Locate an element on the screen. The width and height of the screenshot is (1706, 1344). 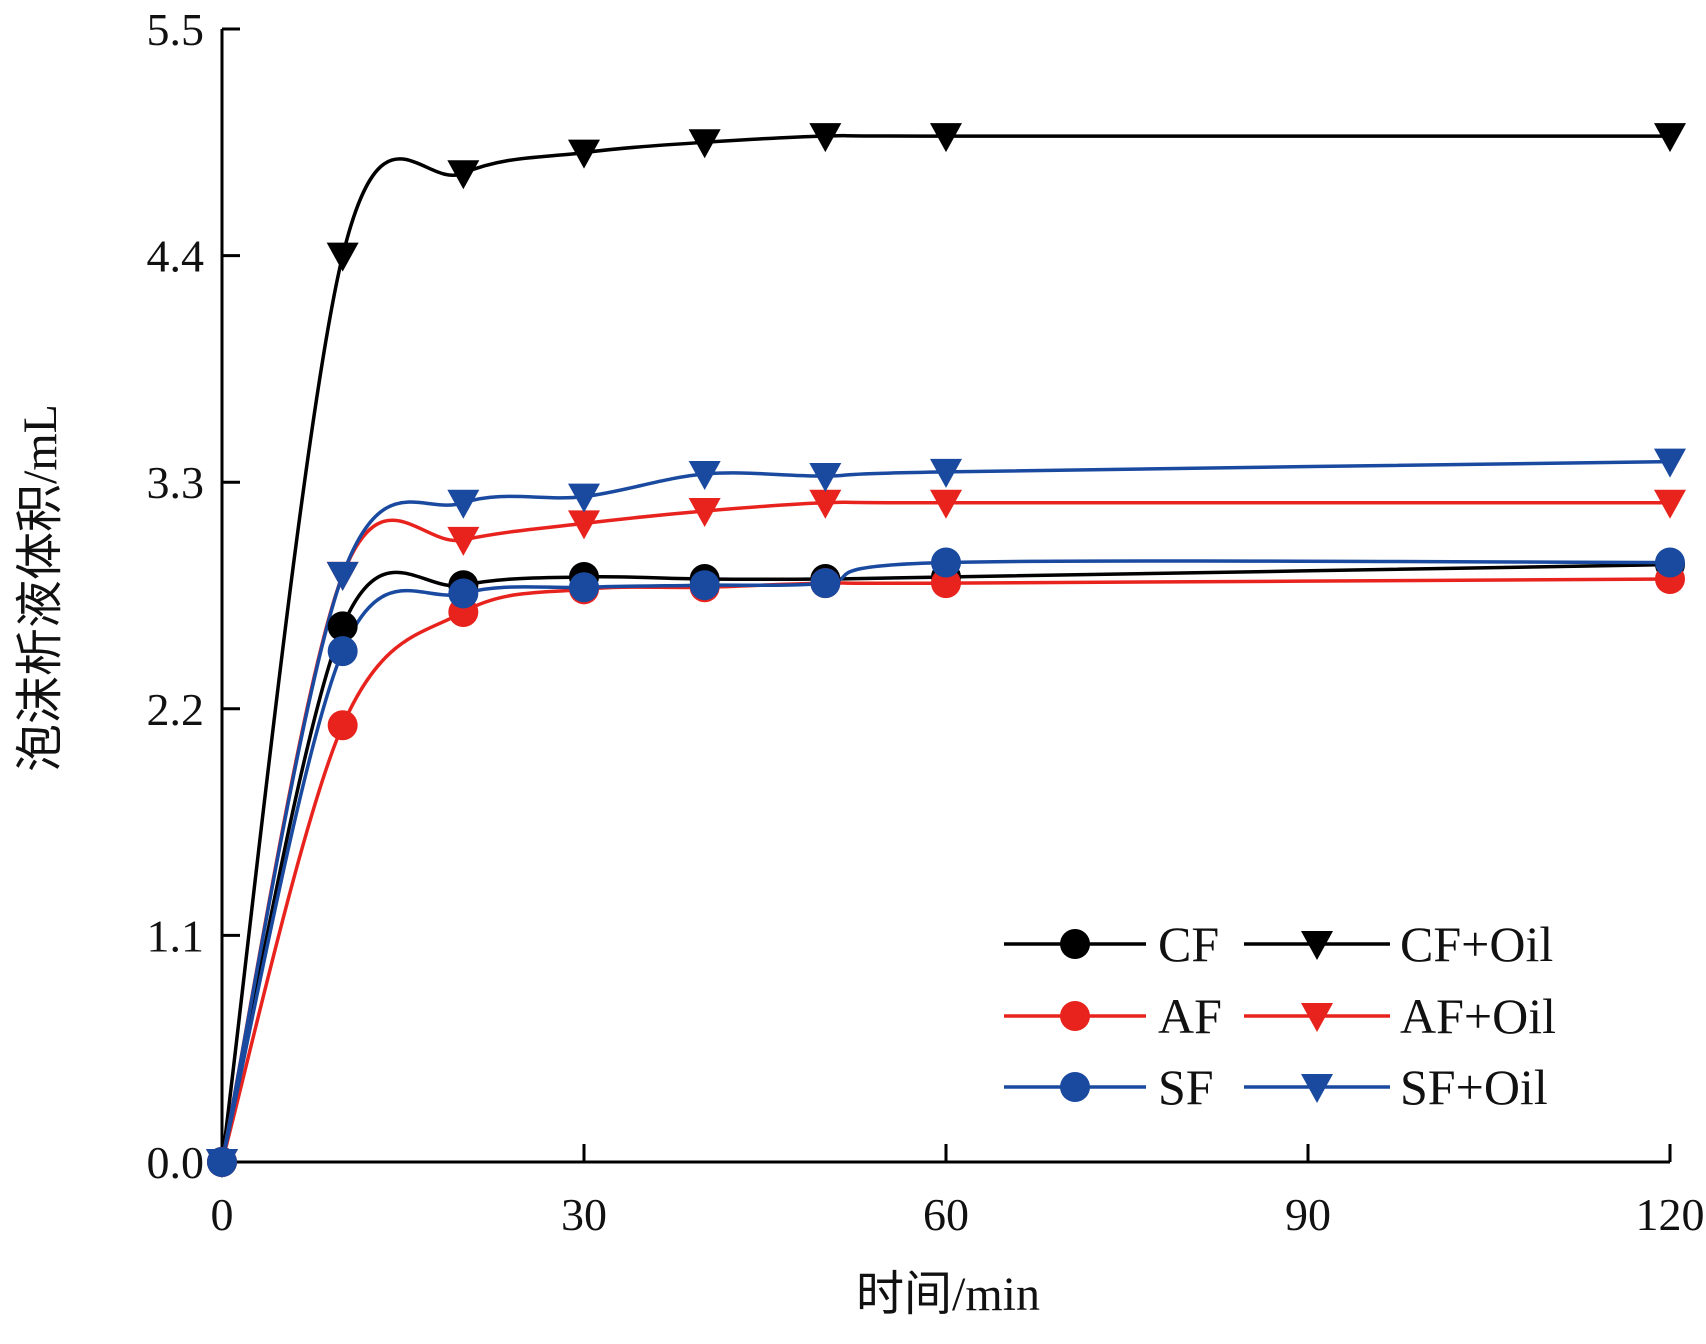
legend-item-cf-plus-oil: CF+Oil is located at coordinates (1398, 944).